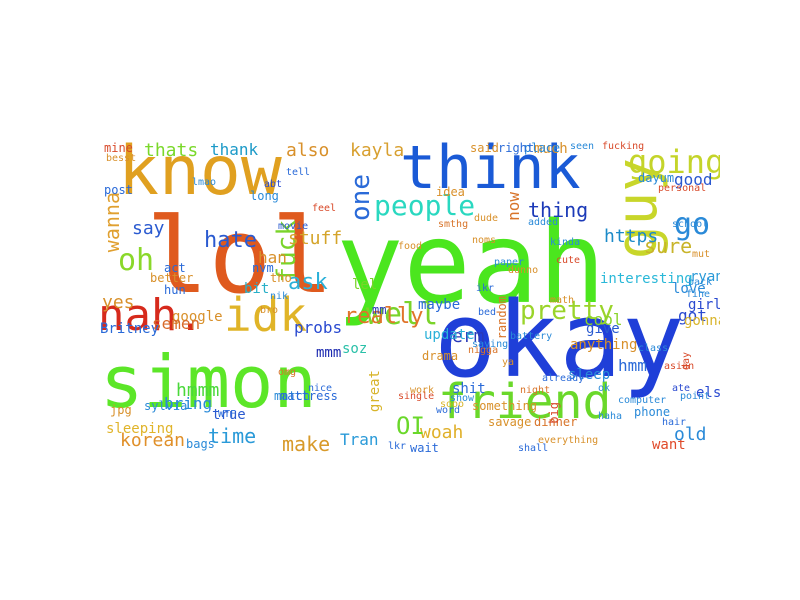 The image size is (800, 600). What do you see at coordinates (273, 184) in the screenshot?
I see `cloud-word: abt` at bounding box center [273, 184].